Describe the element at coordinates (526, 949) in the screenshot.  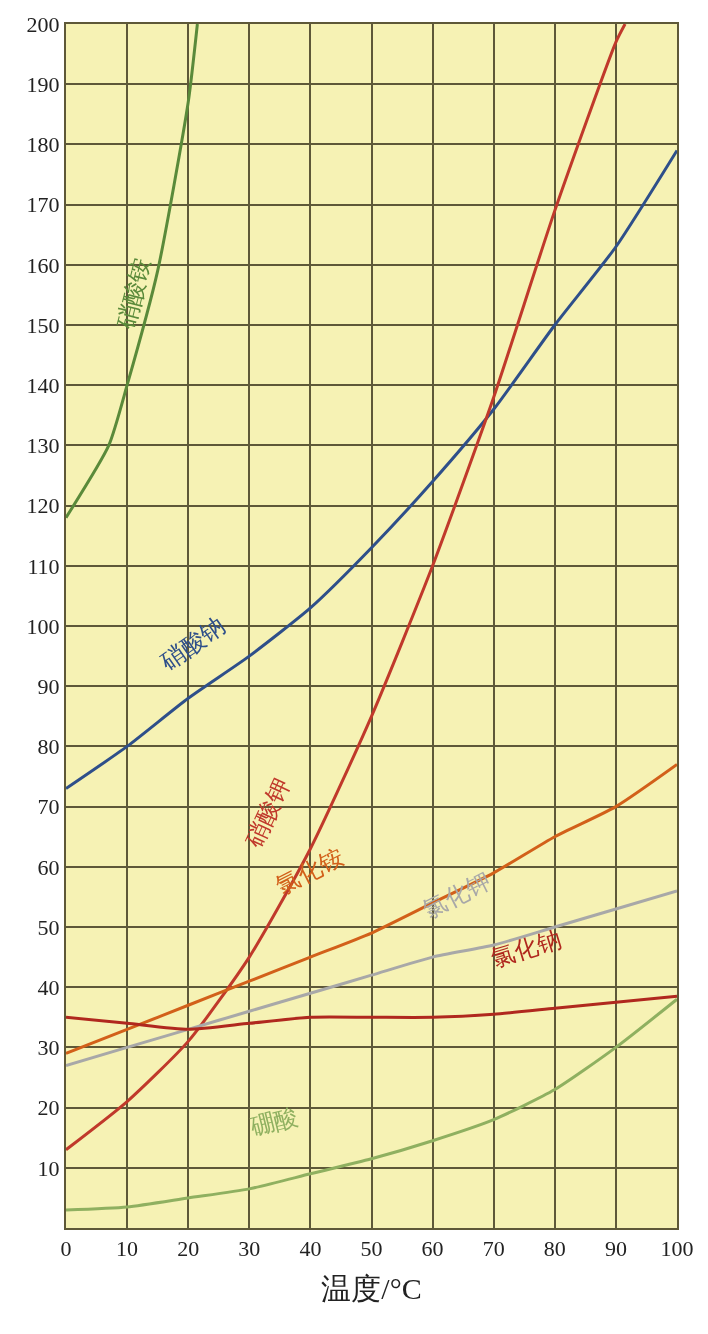
I see `text: 氯化钠` at that location.